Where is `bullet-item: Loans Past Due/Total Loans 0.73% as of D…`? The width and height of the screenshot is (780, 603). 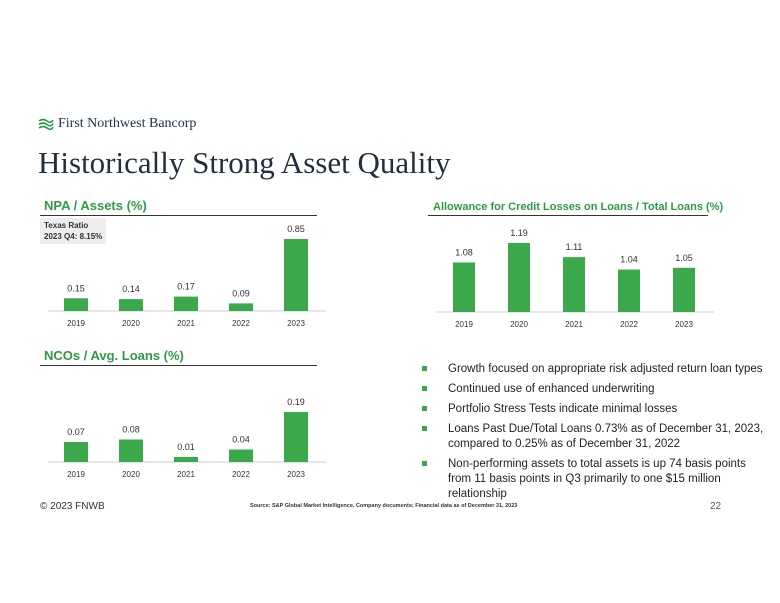
bullet-item: Loans Past Due/Total Loans 0.73% as of D… is located at coordinates (592, 437).